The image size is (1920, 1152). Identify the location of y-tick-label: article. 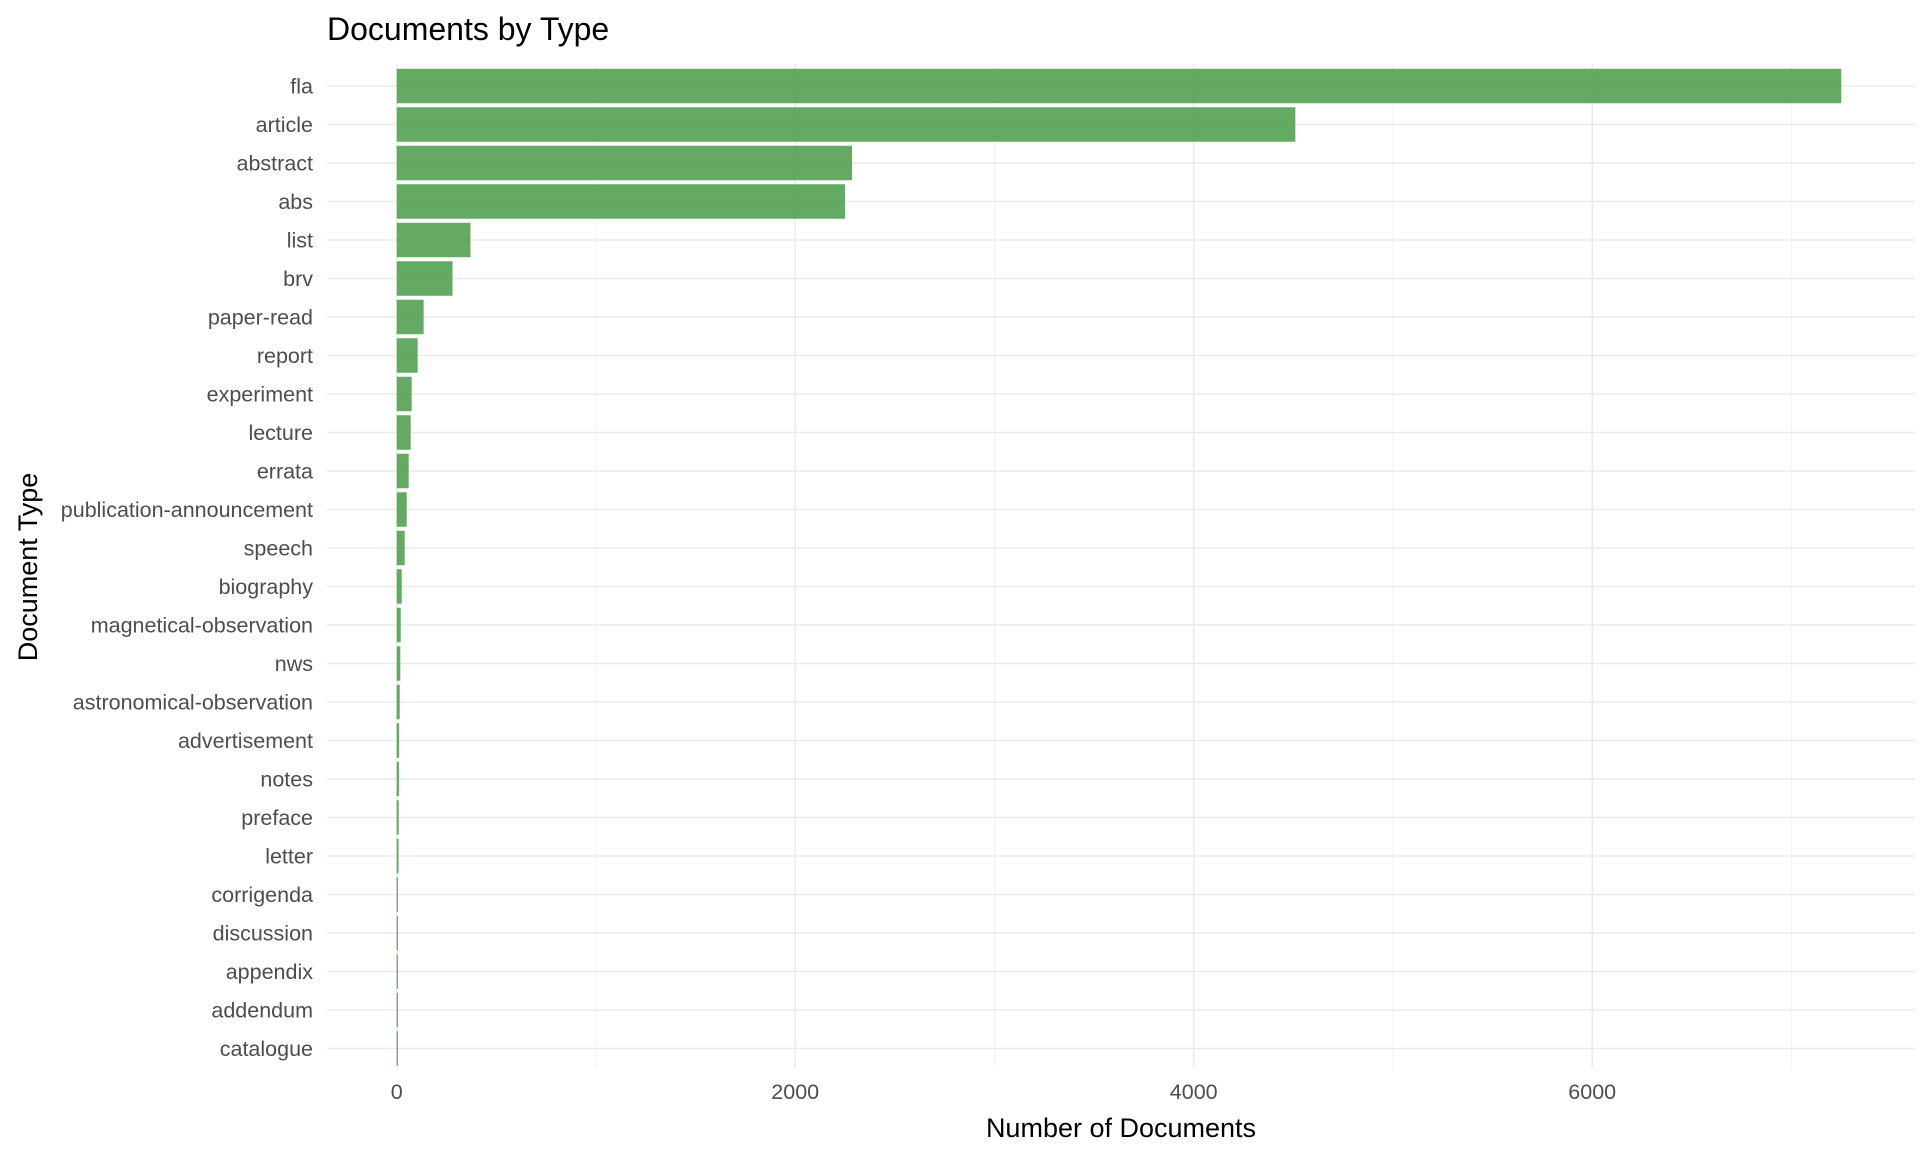
(284, 125).